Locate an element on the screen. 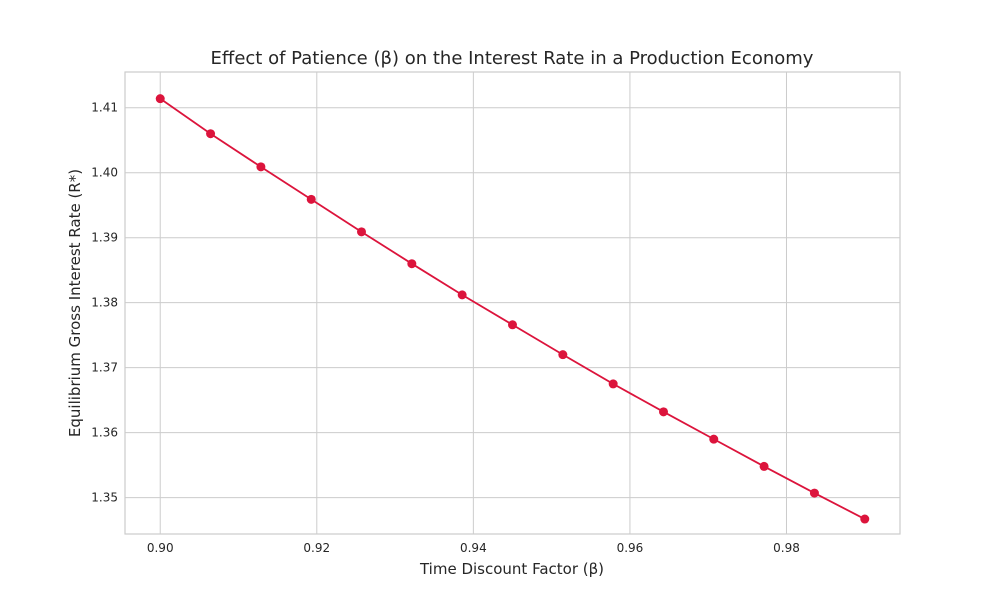  x-tick-label: 0.96 is located at coordinates (630, 548).